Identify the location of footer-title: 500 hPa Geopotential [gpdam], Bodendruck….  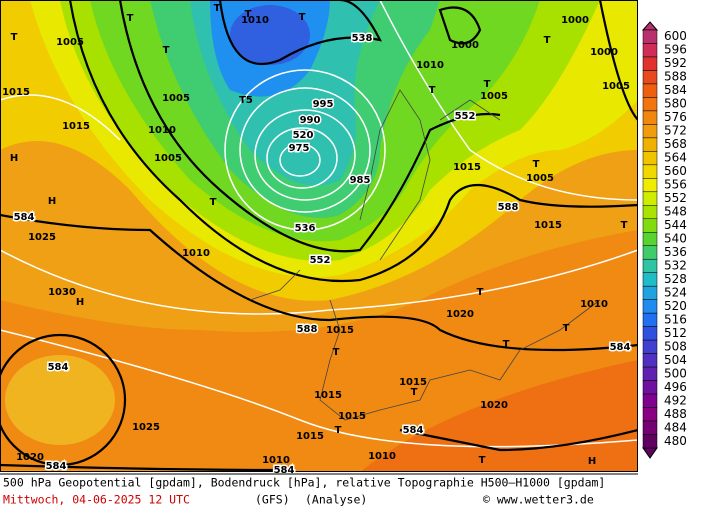
(304, 483).